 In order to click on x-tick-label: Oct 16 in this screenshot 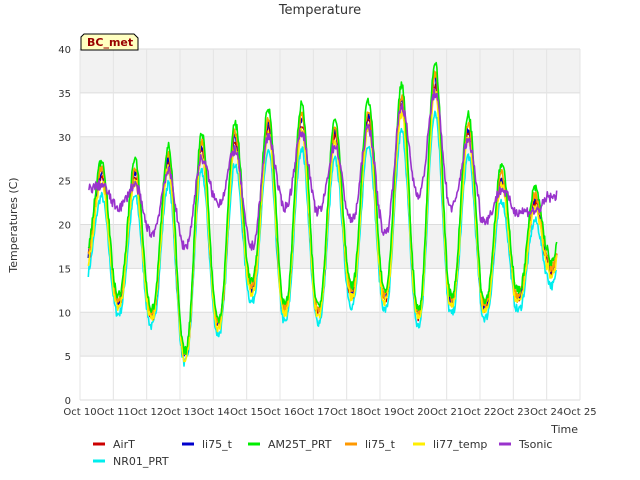, I will do `click(279, 412)`.